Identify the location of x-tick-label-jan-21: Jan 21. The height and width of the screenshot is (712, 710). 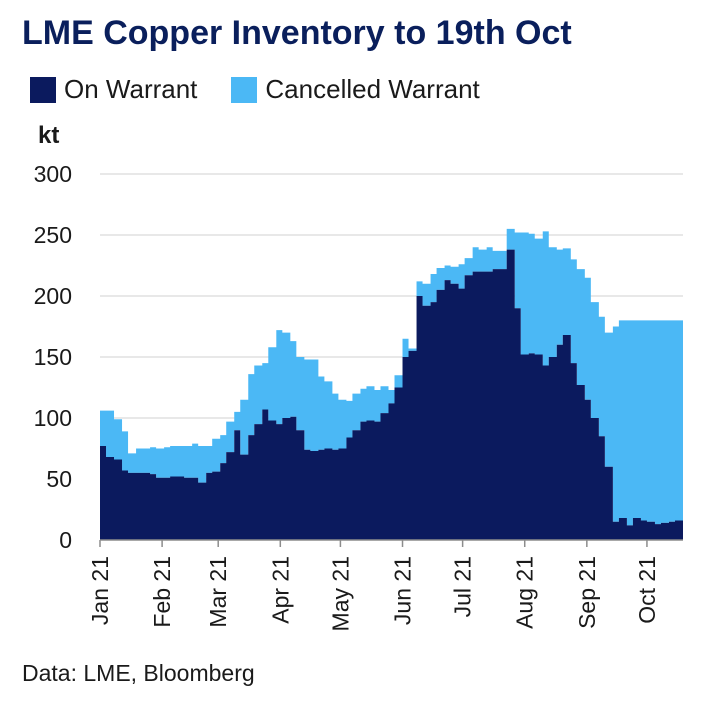
(100, 590).